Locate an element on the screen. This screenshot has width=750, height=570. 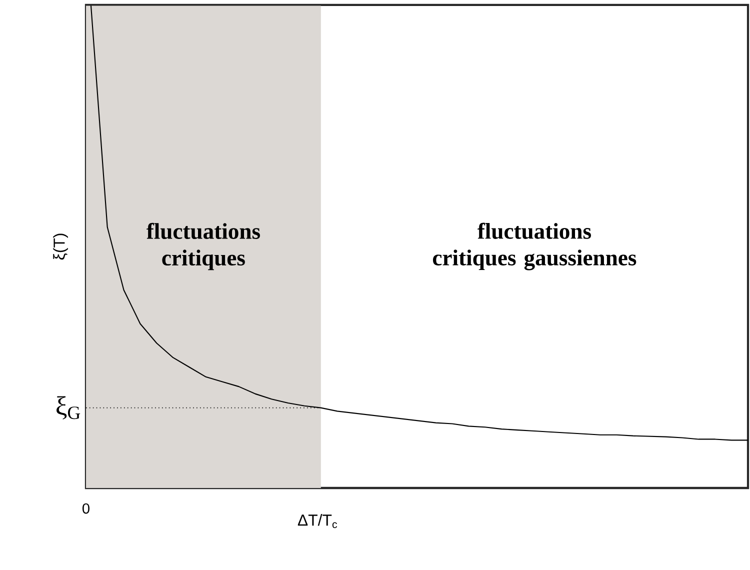
x-axis-title: ΔT/T$_{c}$ is located at coordinates (318, 521).